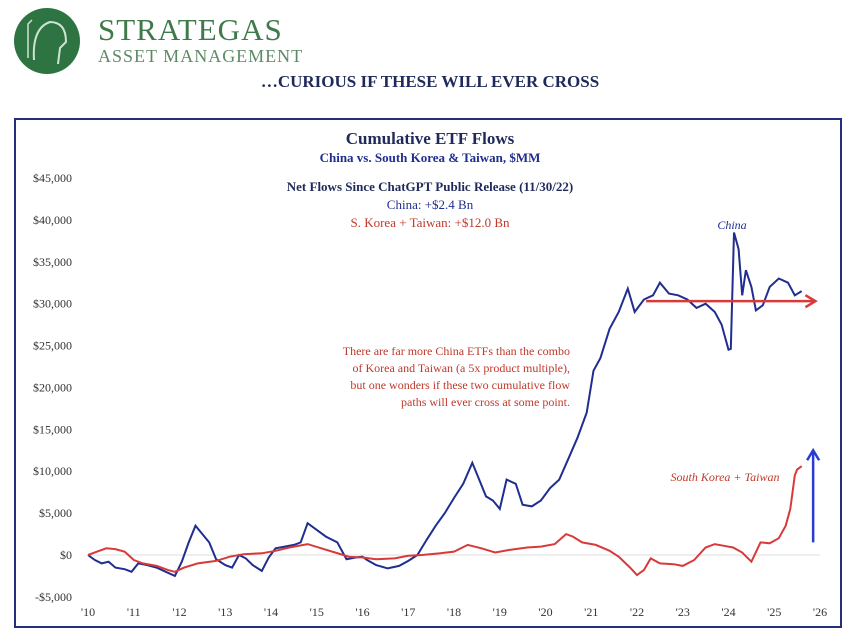  What do you see at coordinates (774, 612) in the screenshot?
I see `x-tick-label: '25` at bounding box center [774, 612].